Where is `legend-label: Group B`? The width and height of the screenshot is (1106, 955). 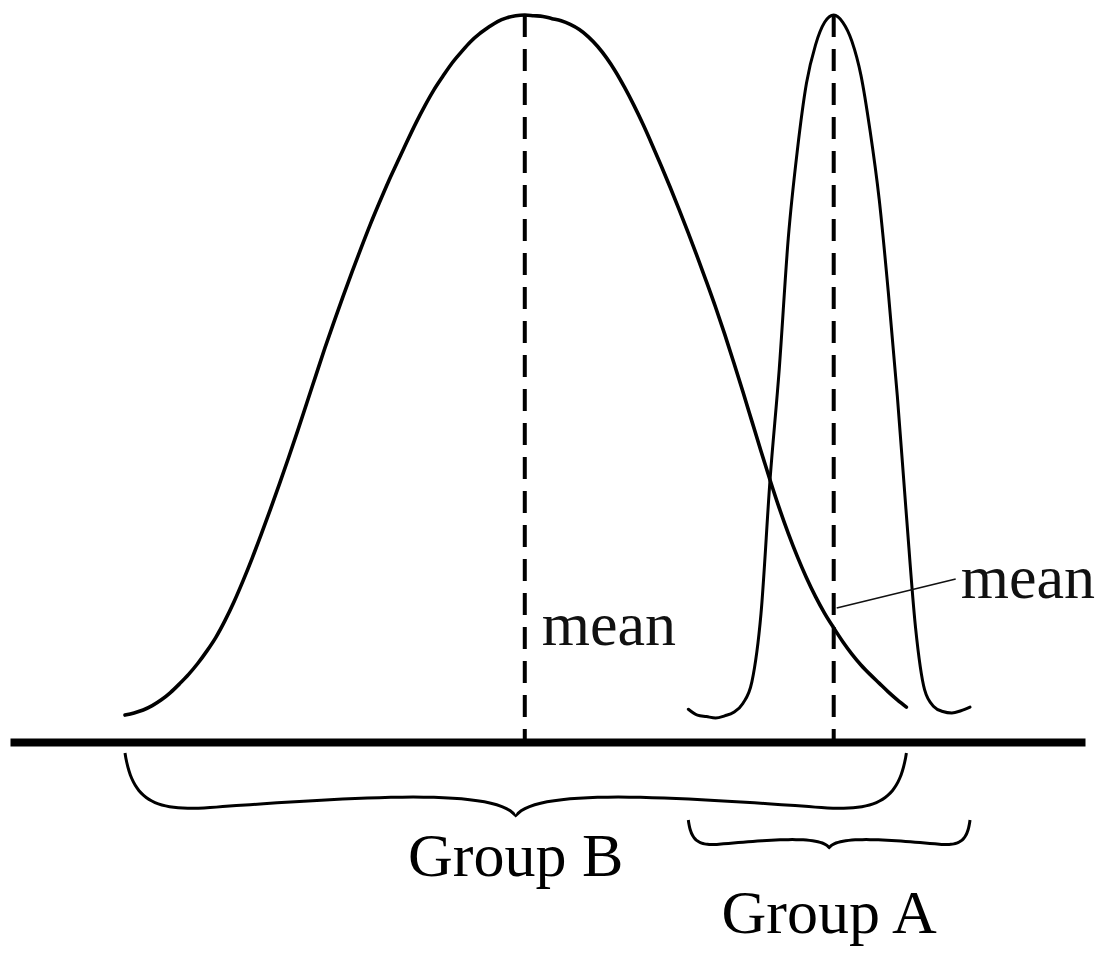 legend-label: Group B is located at coordinates (516, 855).